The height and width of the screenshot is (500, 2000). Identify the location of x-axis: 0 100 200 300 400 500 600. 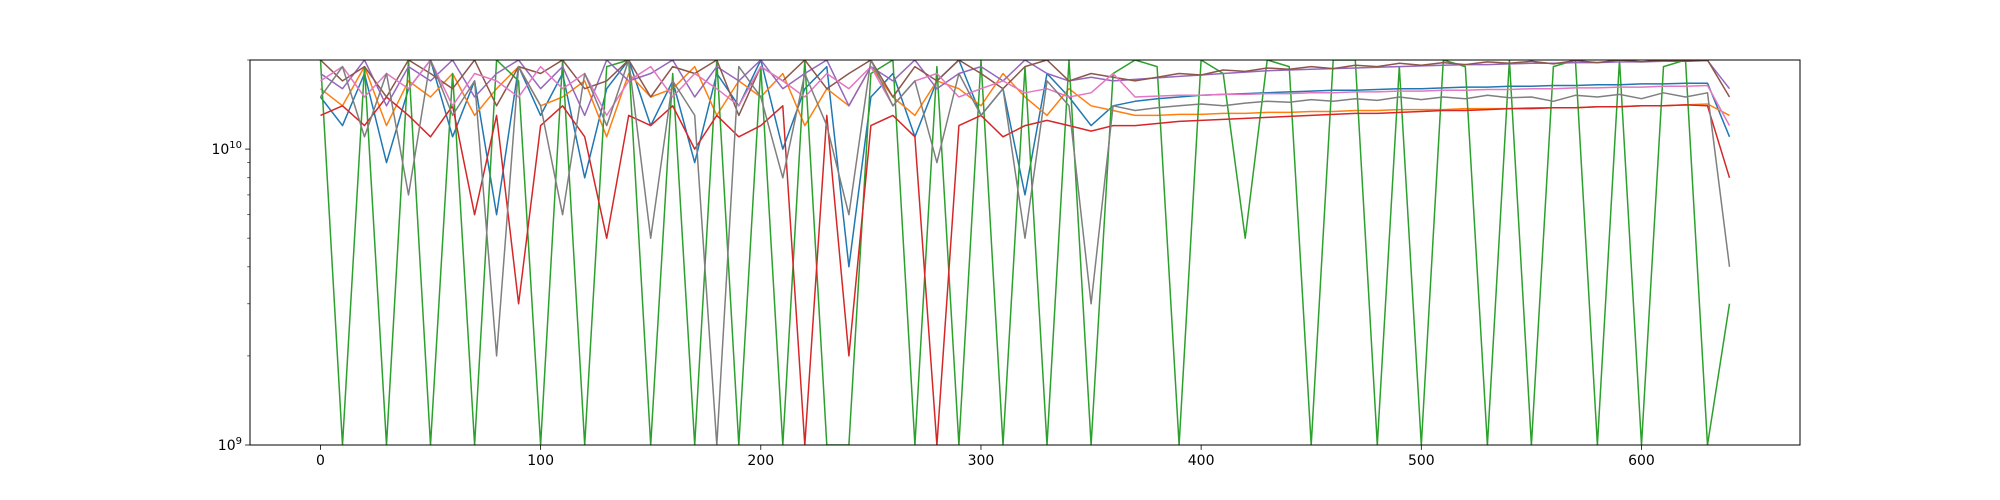
(985, 457).